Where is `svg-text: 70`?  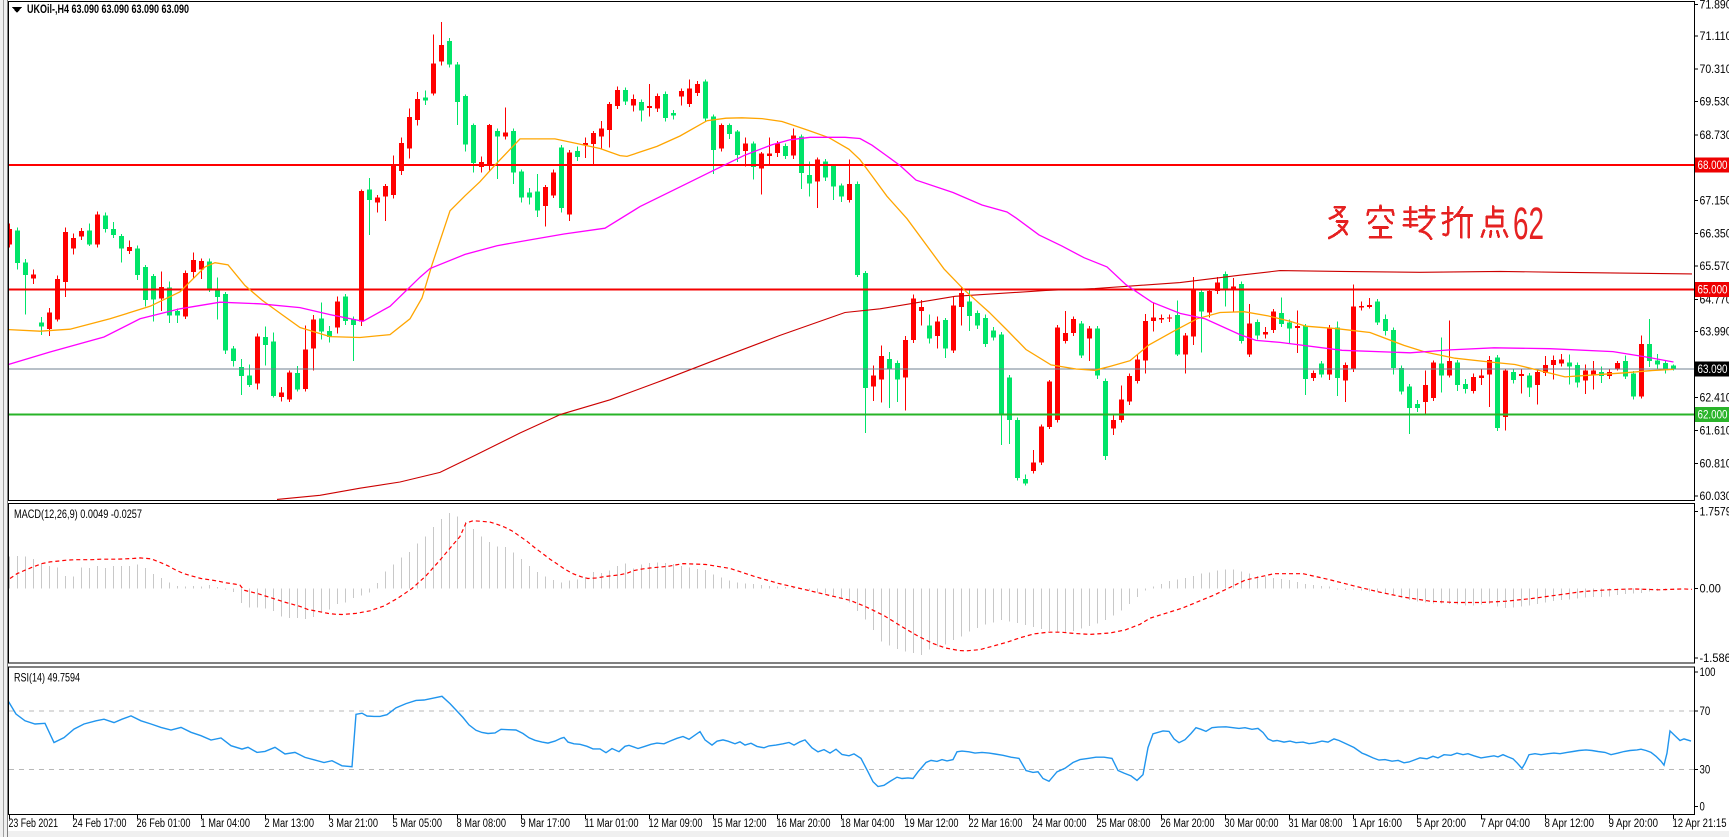 svg-text: 70 is located at coordinates (1705, 712).